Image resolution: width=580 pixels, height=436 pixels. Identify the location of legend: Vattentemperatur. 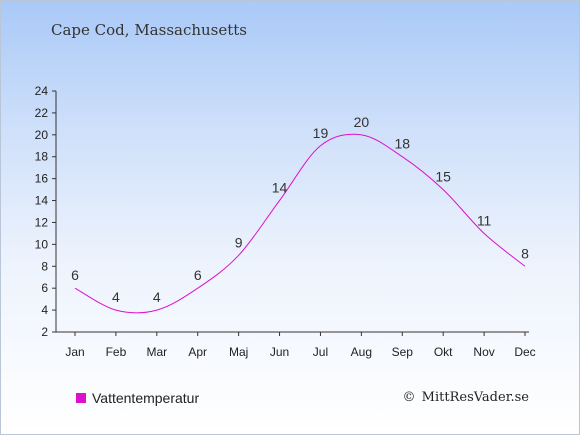
(137, 398).